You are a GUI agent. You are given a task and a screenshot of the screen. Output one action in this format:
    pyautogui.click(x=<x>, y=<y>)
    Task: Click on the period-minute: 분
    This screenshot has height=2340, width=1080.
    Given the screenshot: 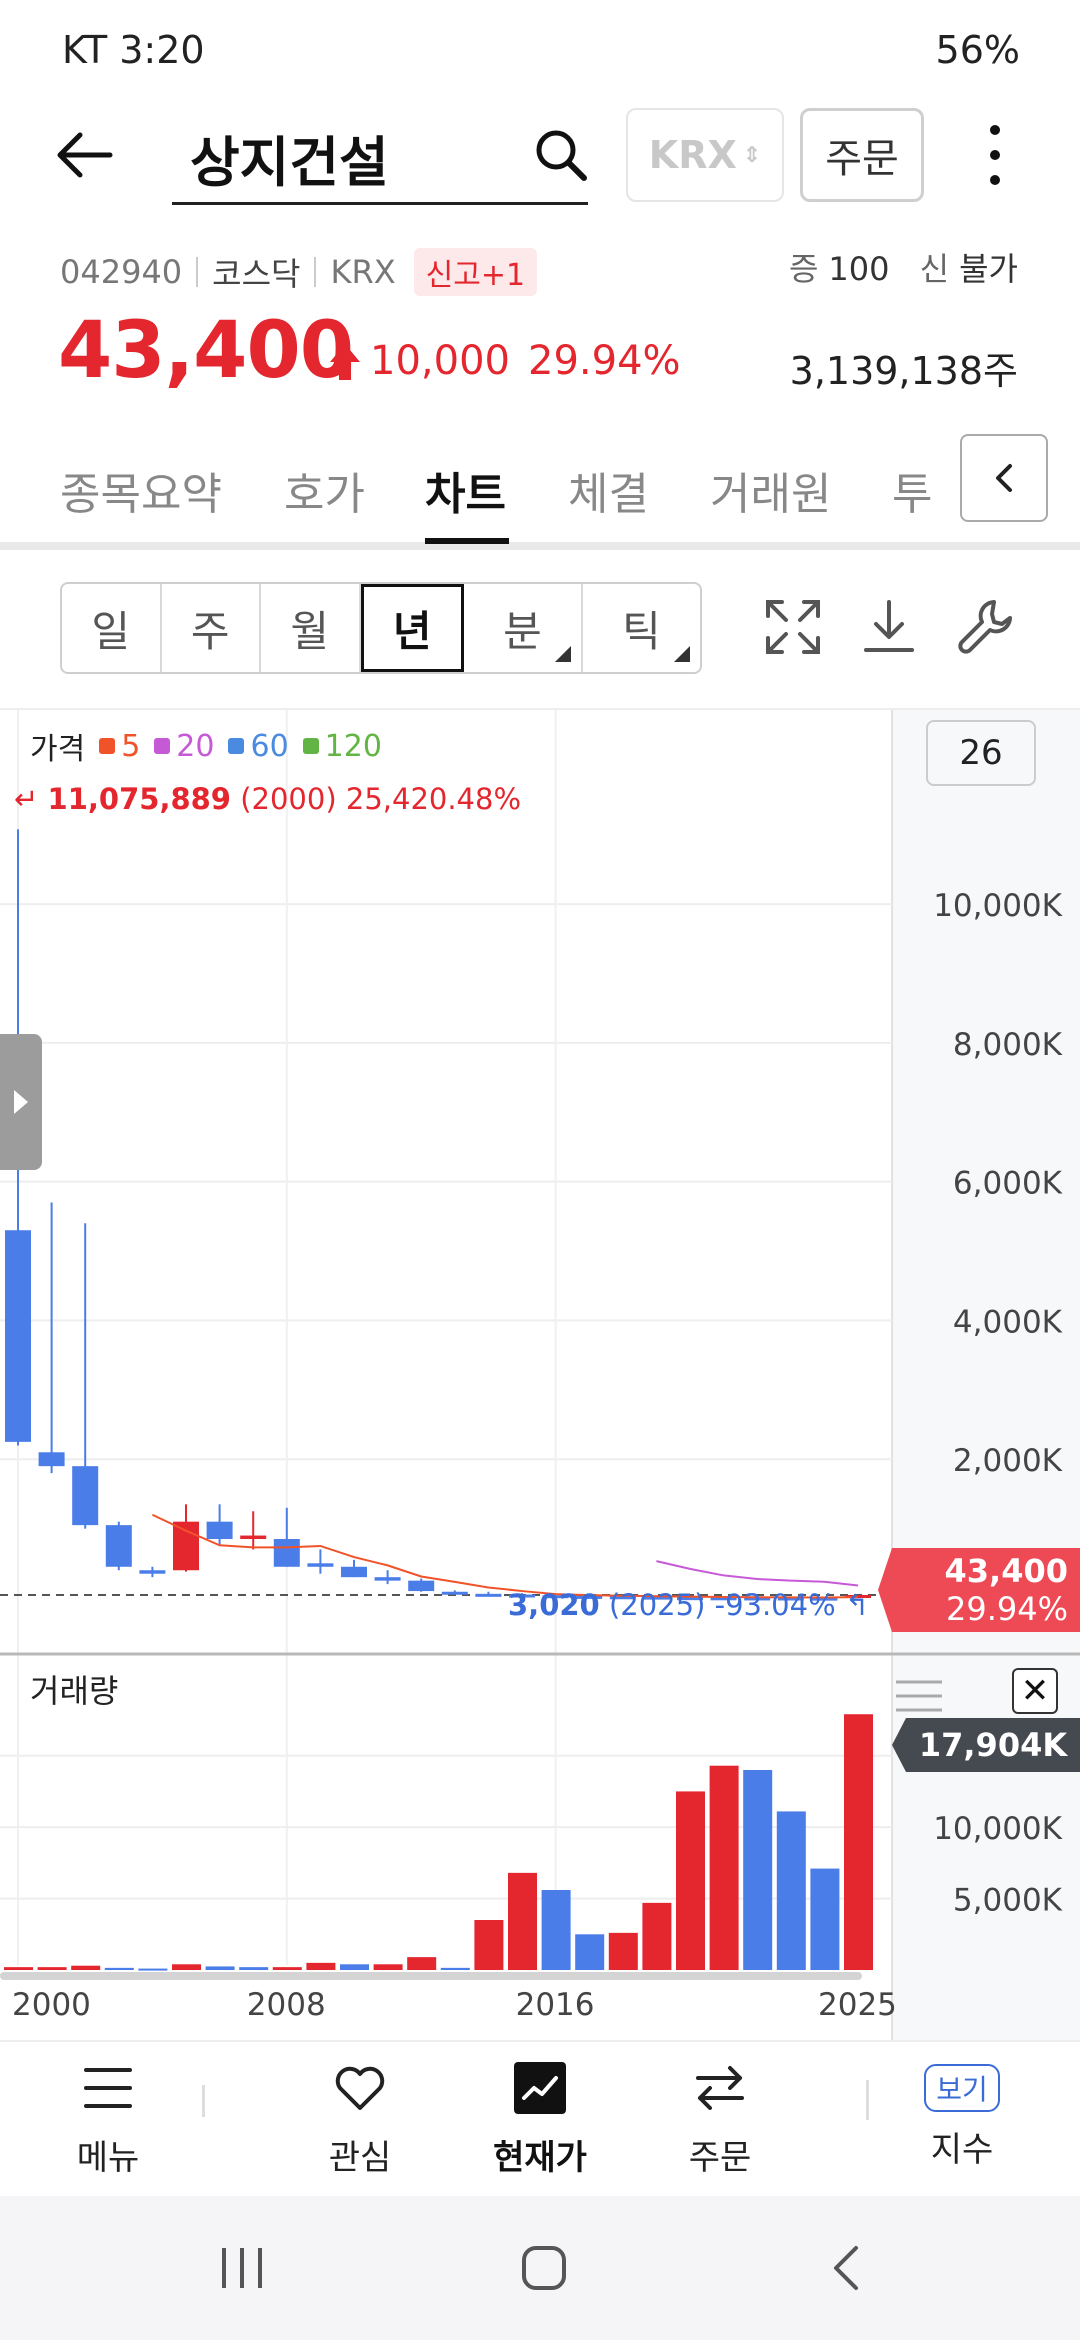 What is the action you would take?
    pyautogui.click(x=523, y=628)
    